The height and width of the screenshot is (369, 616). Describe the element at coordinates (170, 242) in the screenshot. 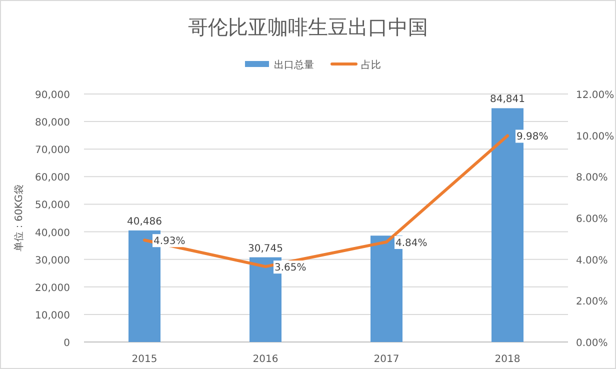

I see `data-label: 4.93%` at that location.